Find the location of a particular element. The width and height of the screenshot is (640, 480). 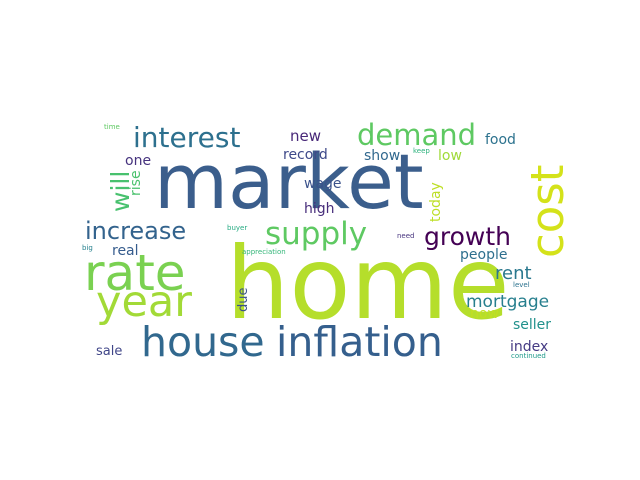

word-wage: wage is located at coordinates (323, 184).